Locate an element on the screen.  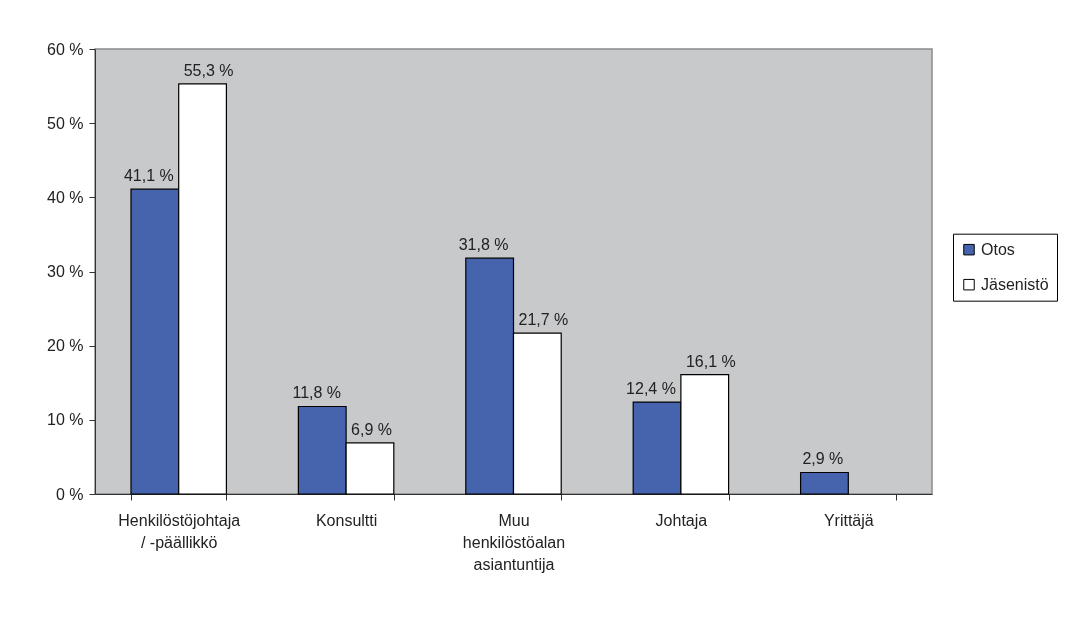
data-label: 55,3 % is located at coordinates (208, 70).